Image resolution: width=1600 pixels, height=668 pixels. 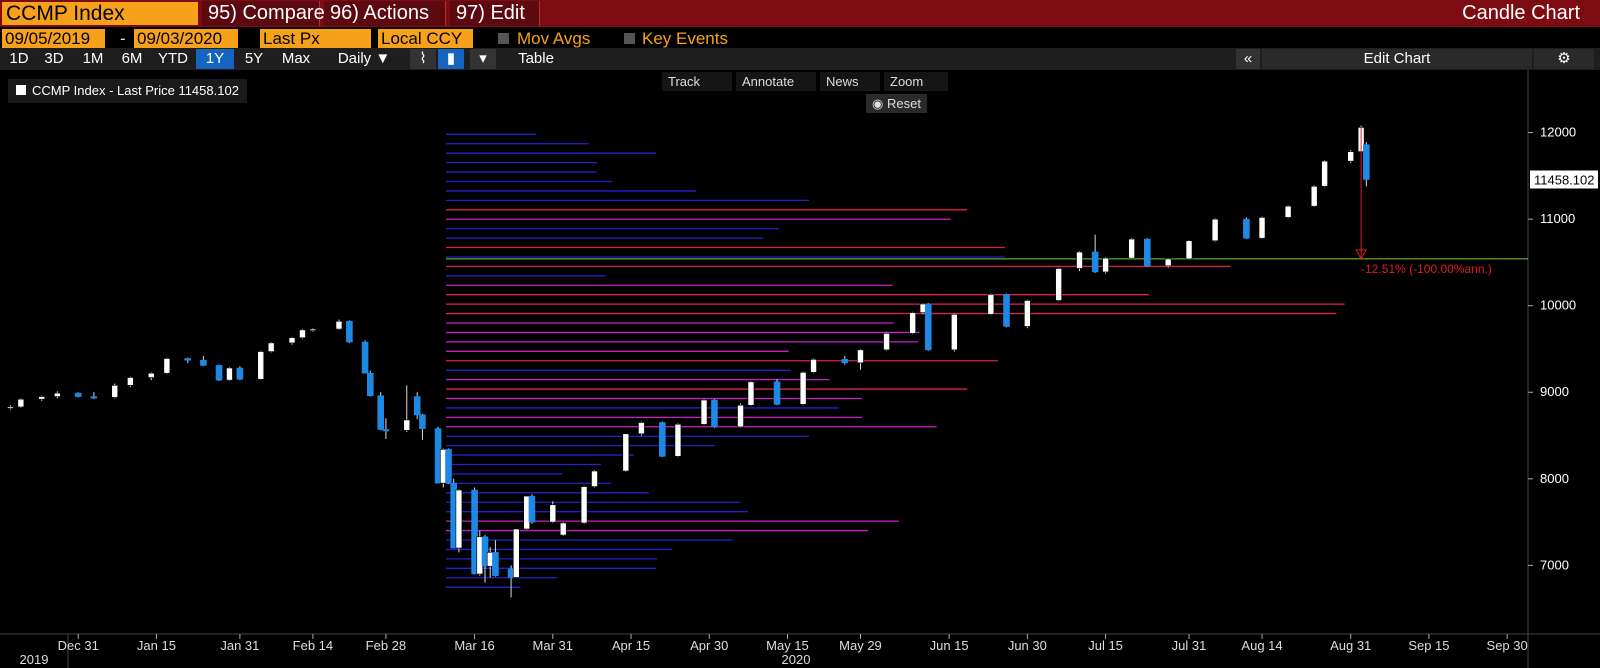 I want to click on x-tick-label: Jul 31, so click(x=1189, y=645).